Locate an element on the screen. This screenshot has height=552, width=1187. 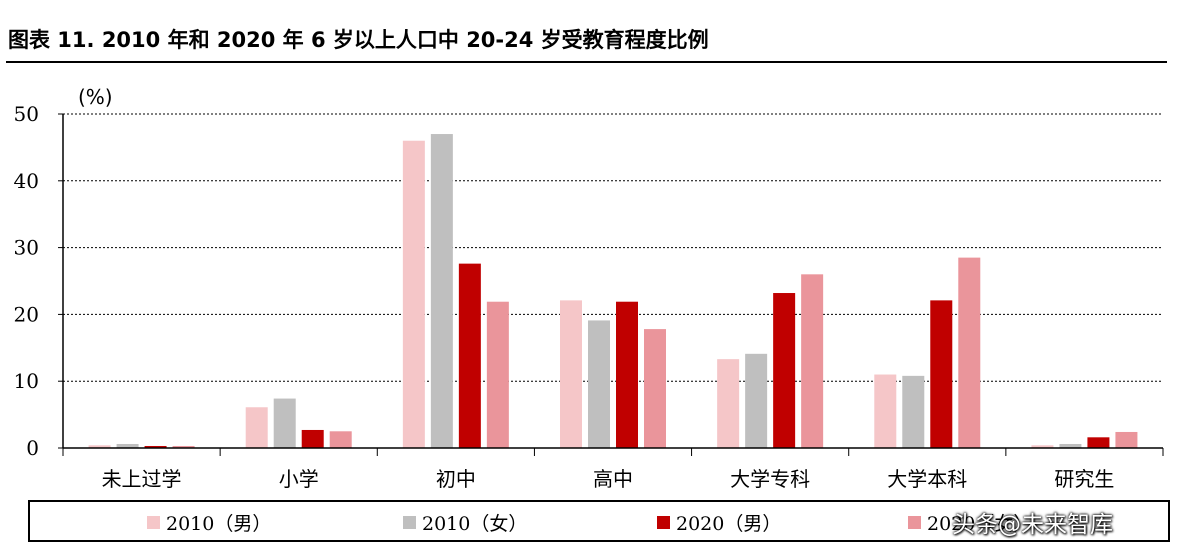
legend-swatch-2010-male is located at coordinates (153, 522).